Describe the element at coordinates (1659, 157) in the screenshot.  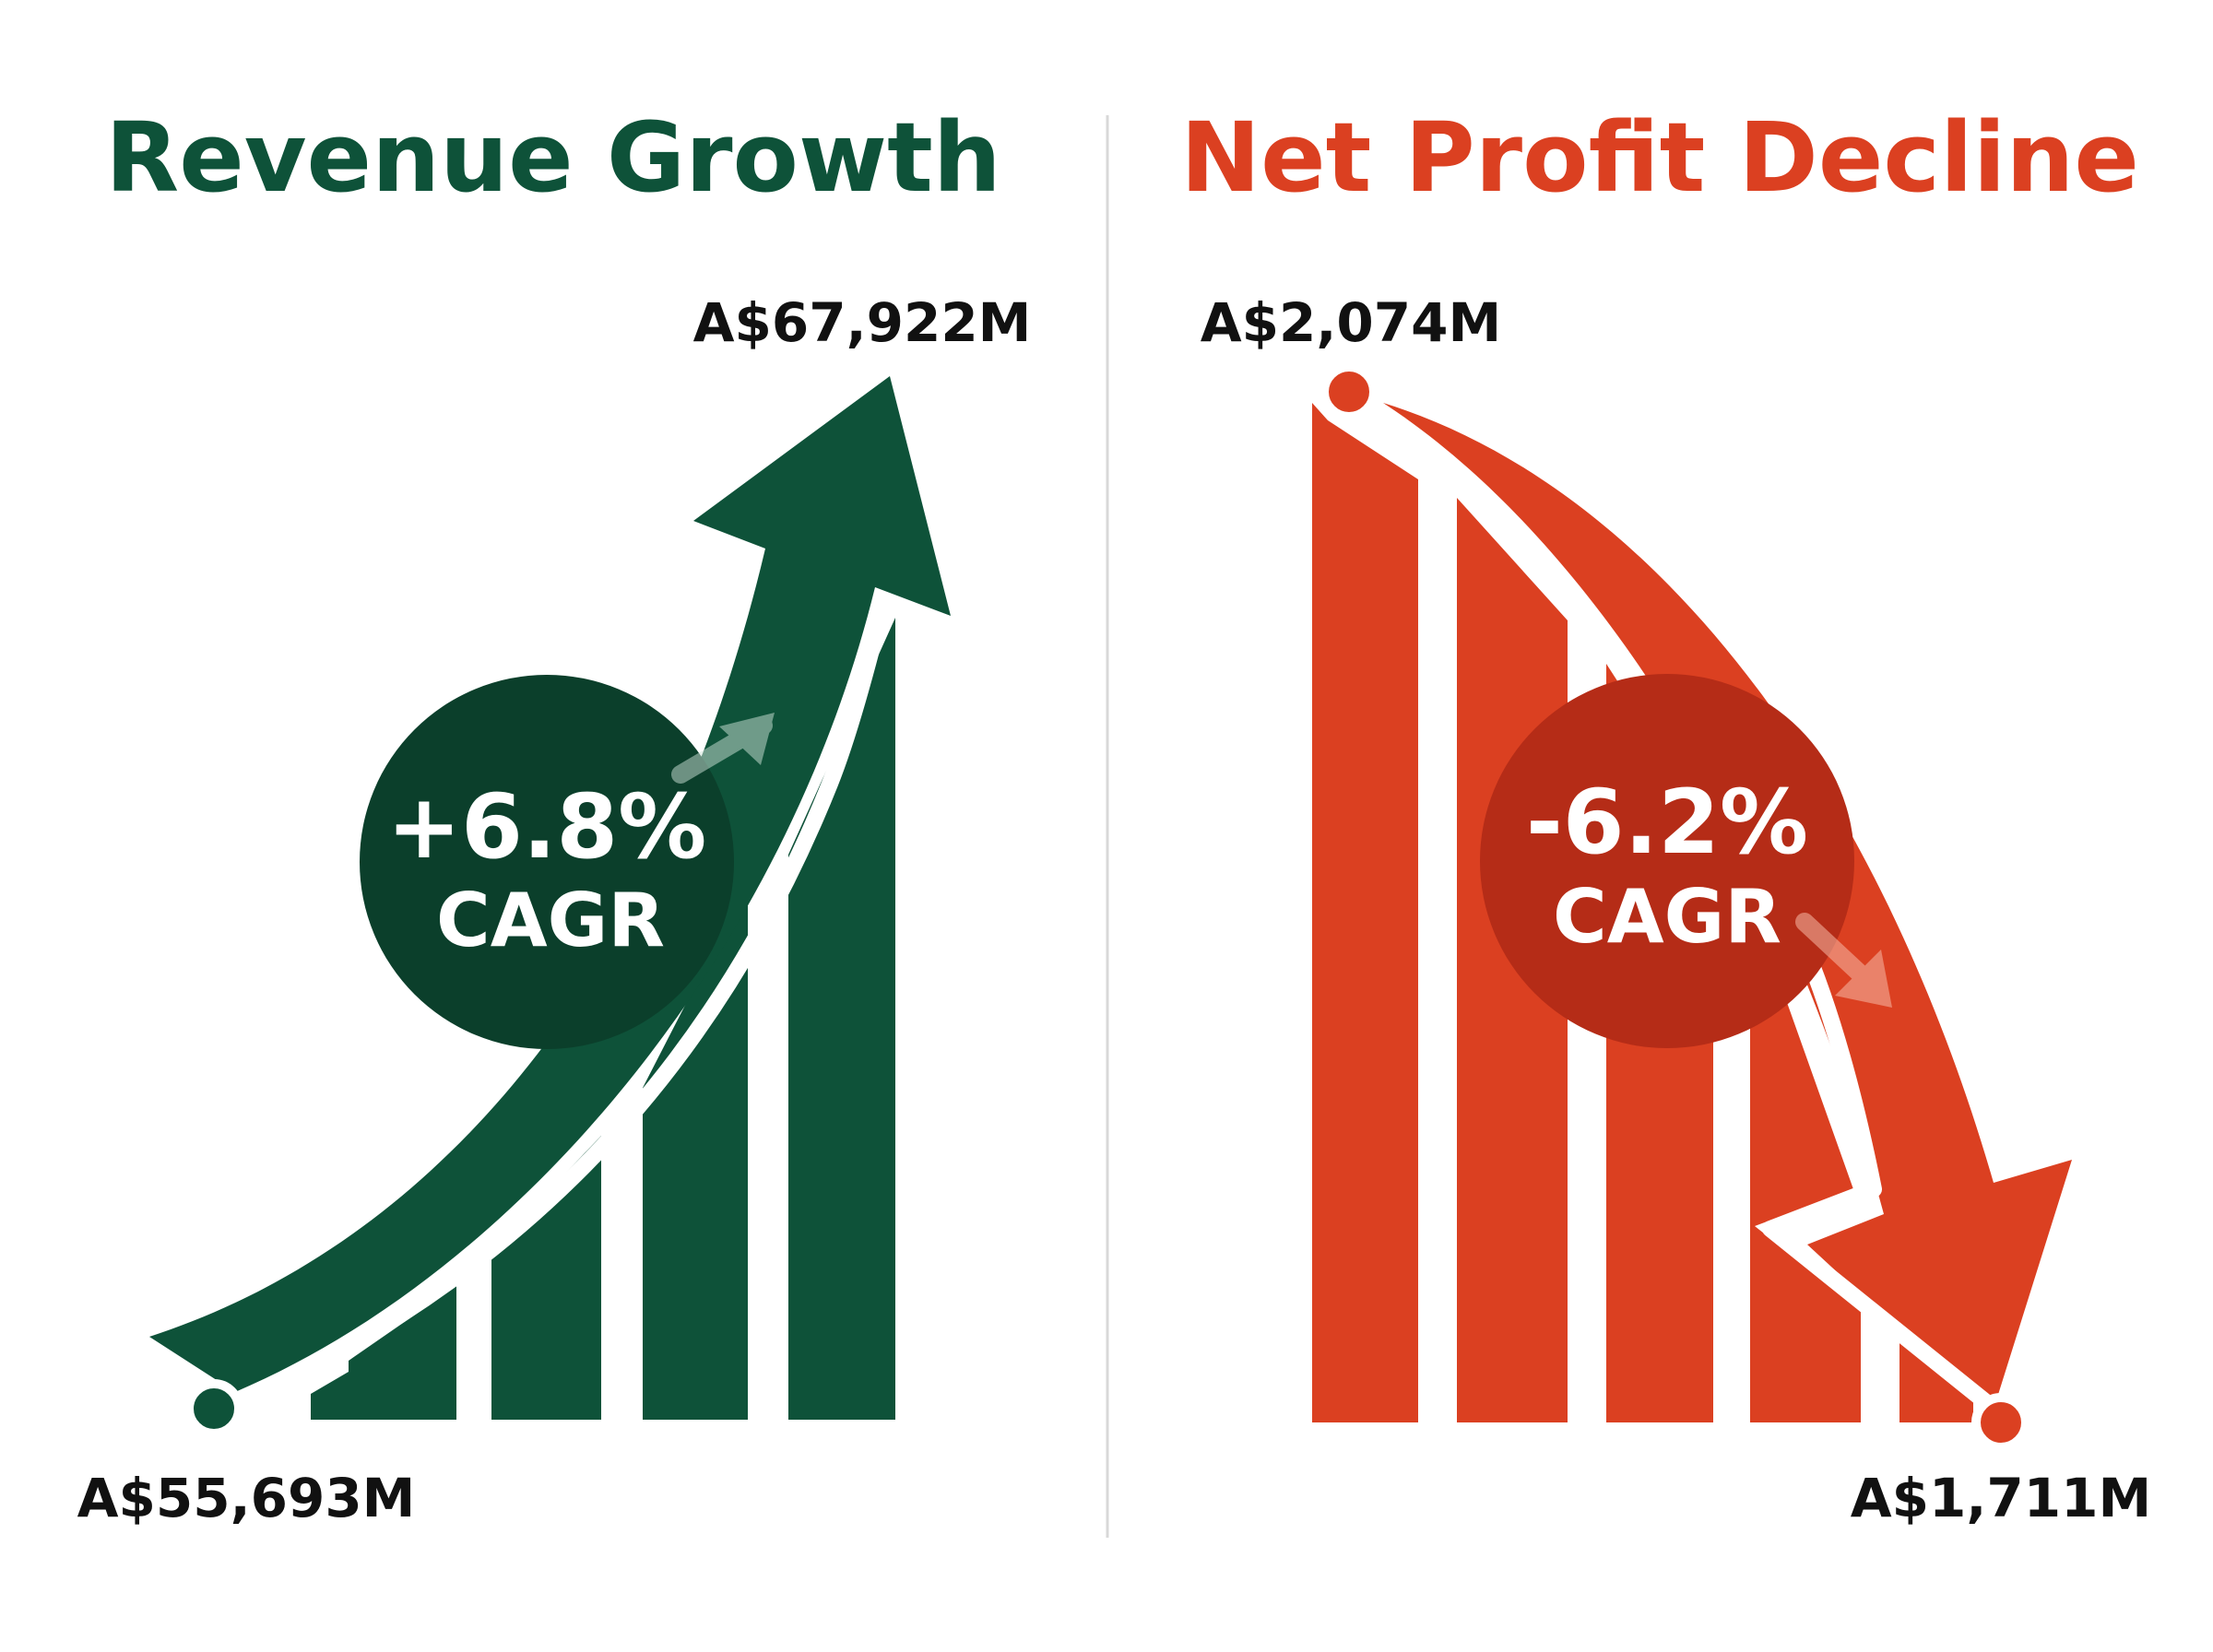
I see `profit-title: Net Profit Decline` at that location.